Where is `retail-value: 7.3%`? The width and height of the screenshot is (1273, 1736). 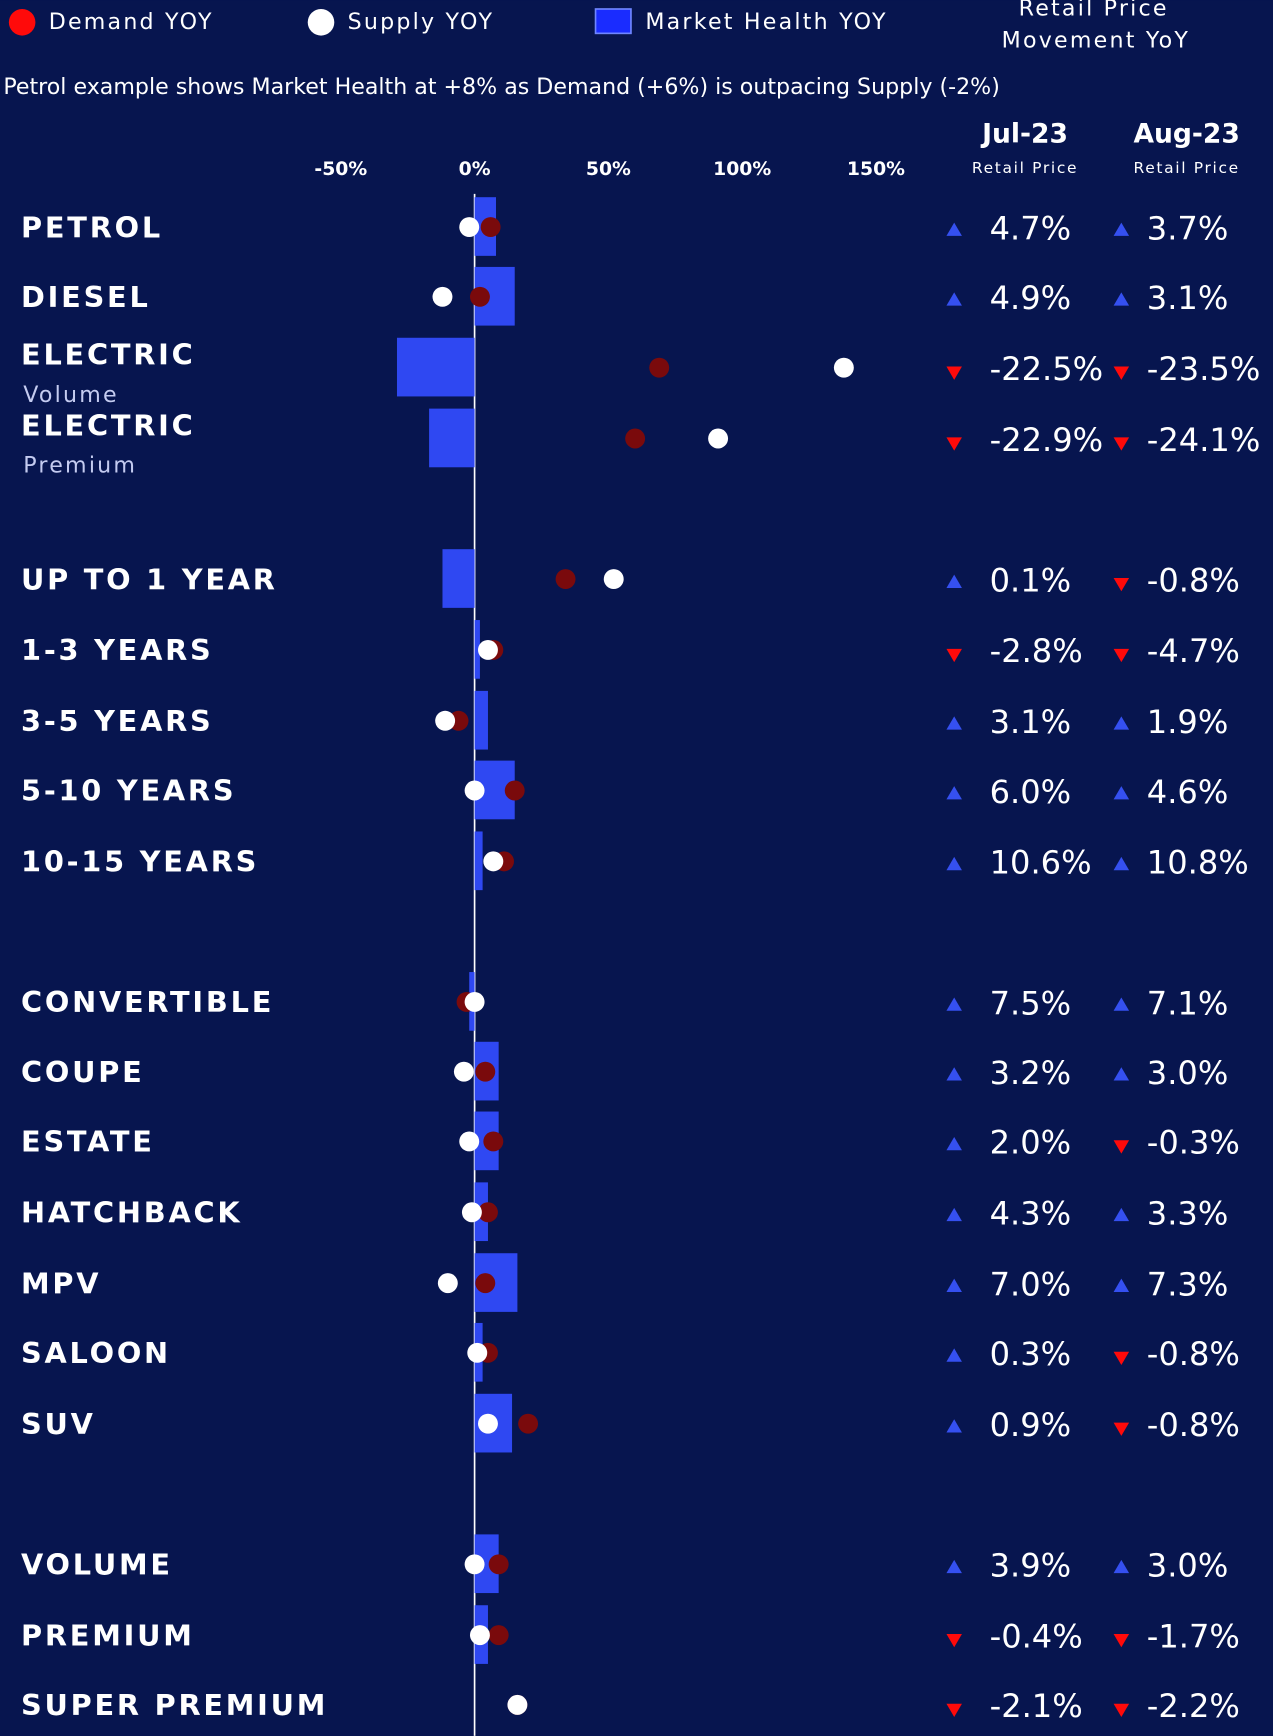 retail-value: 7.3% is located at coordinates (1188, 1284).